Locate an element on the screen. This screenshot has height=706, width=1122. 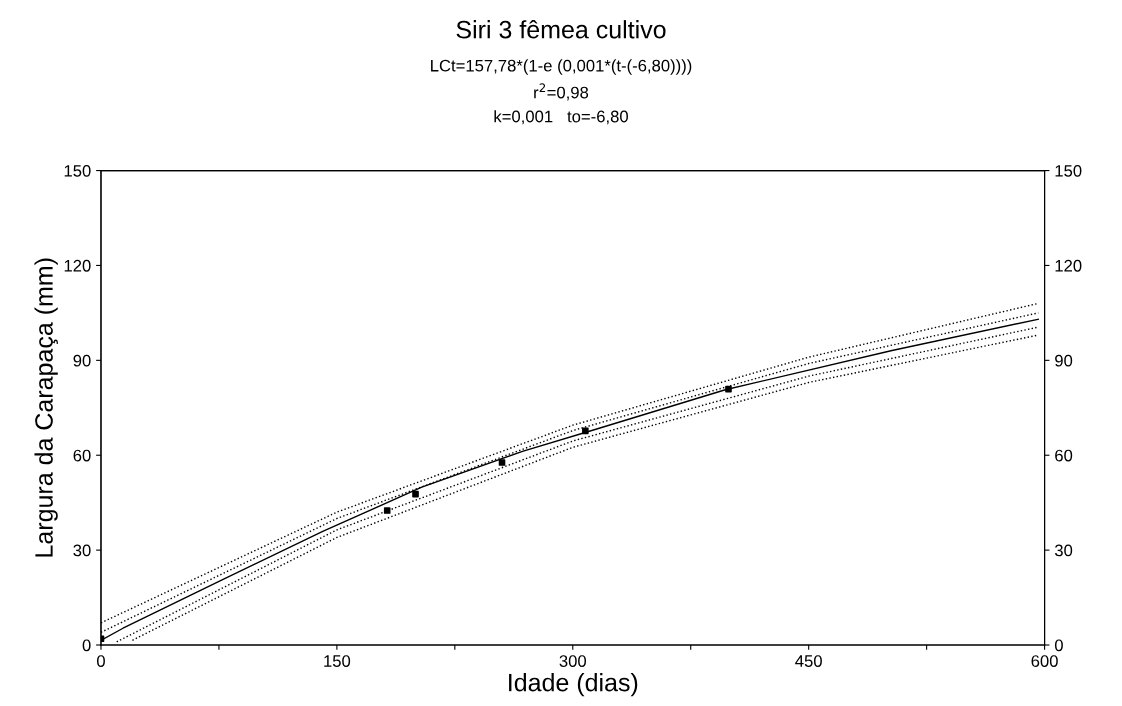
y2-tick-label: 0 is located at coordinates (1058, 645).